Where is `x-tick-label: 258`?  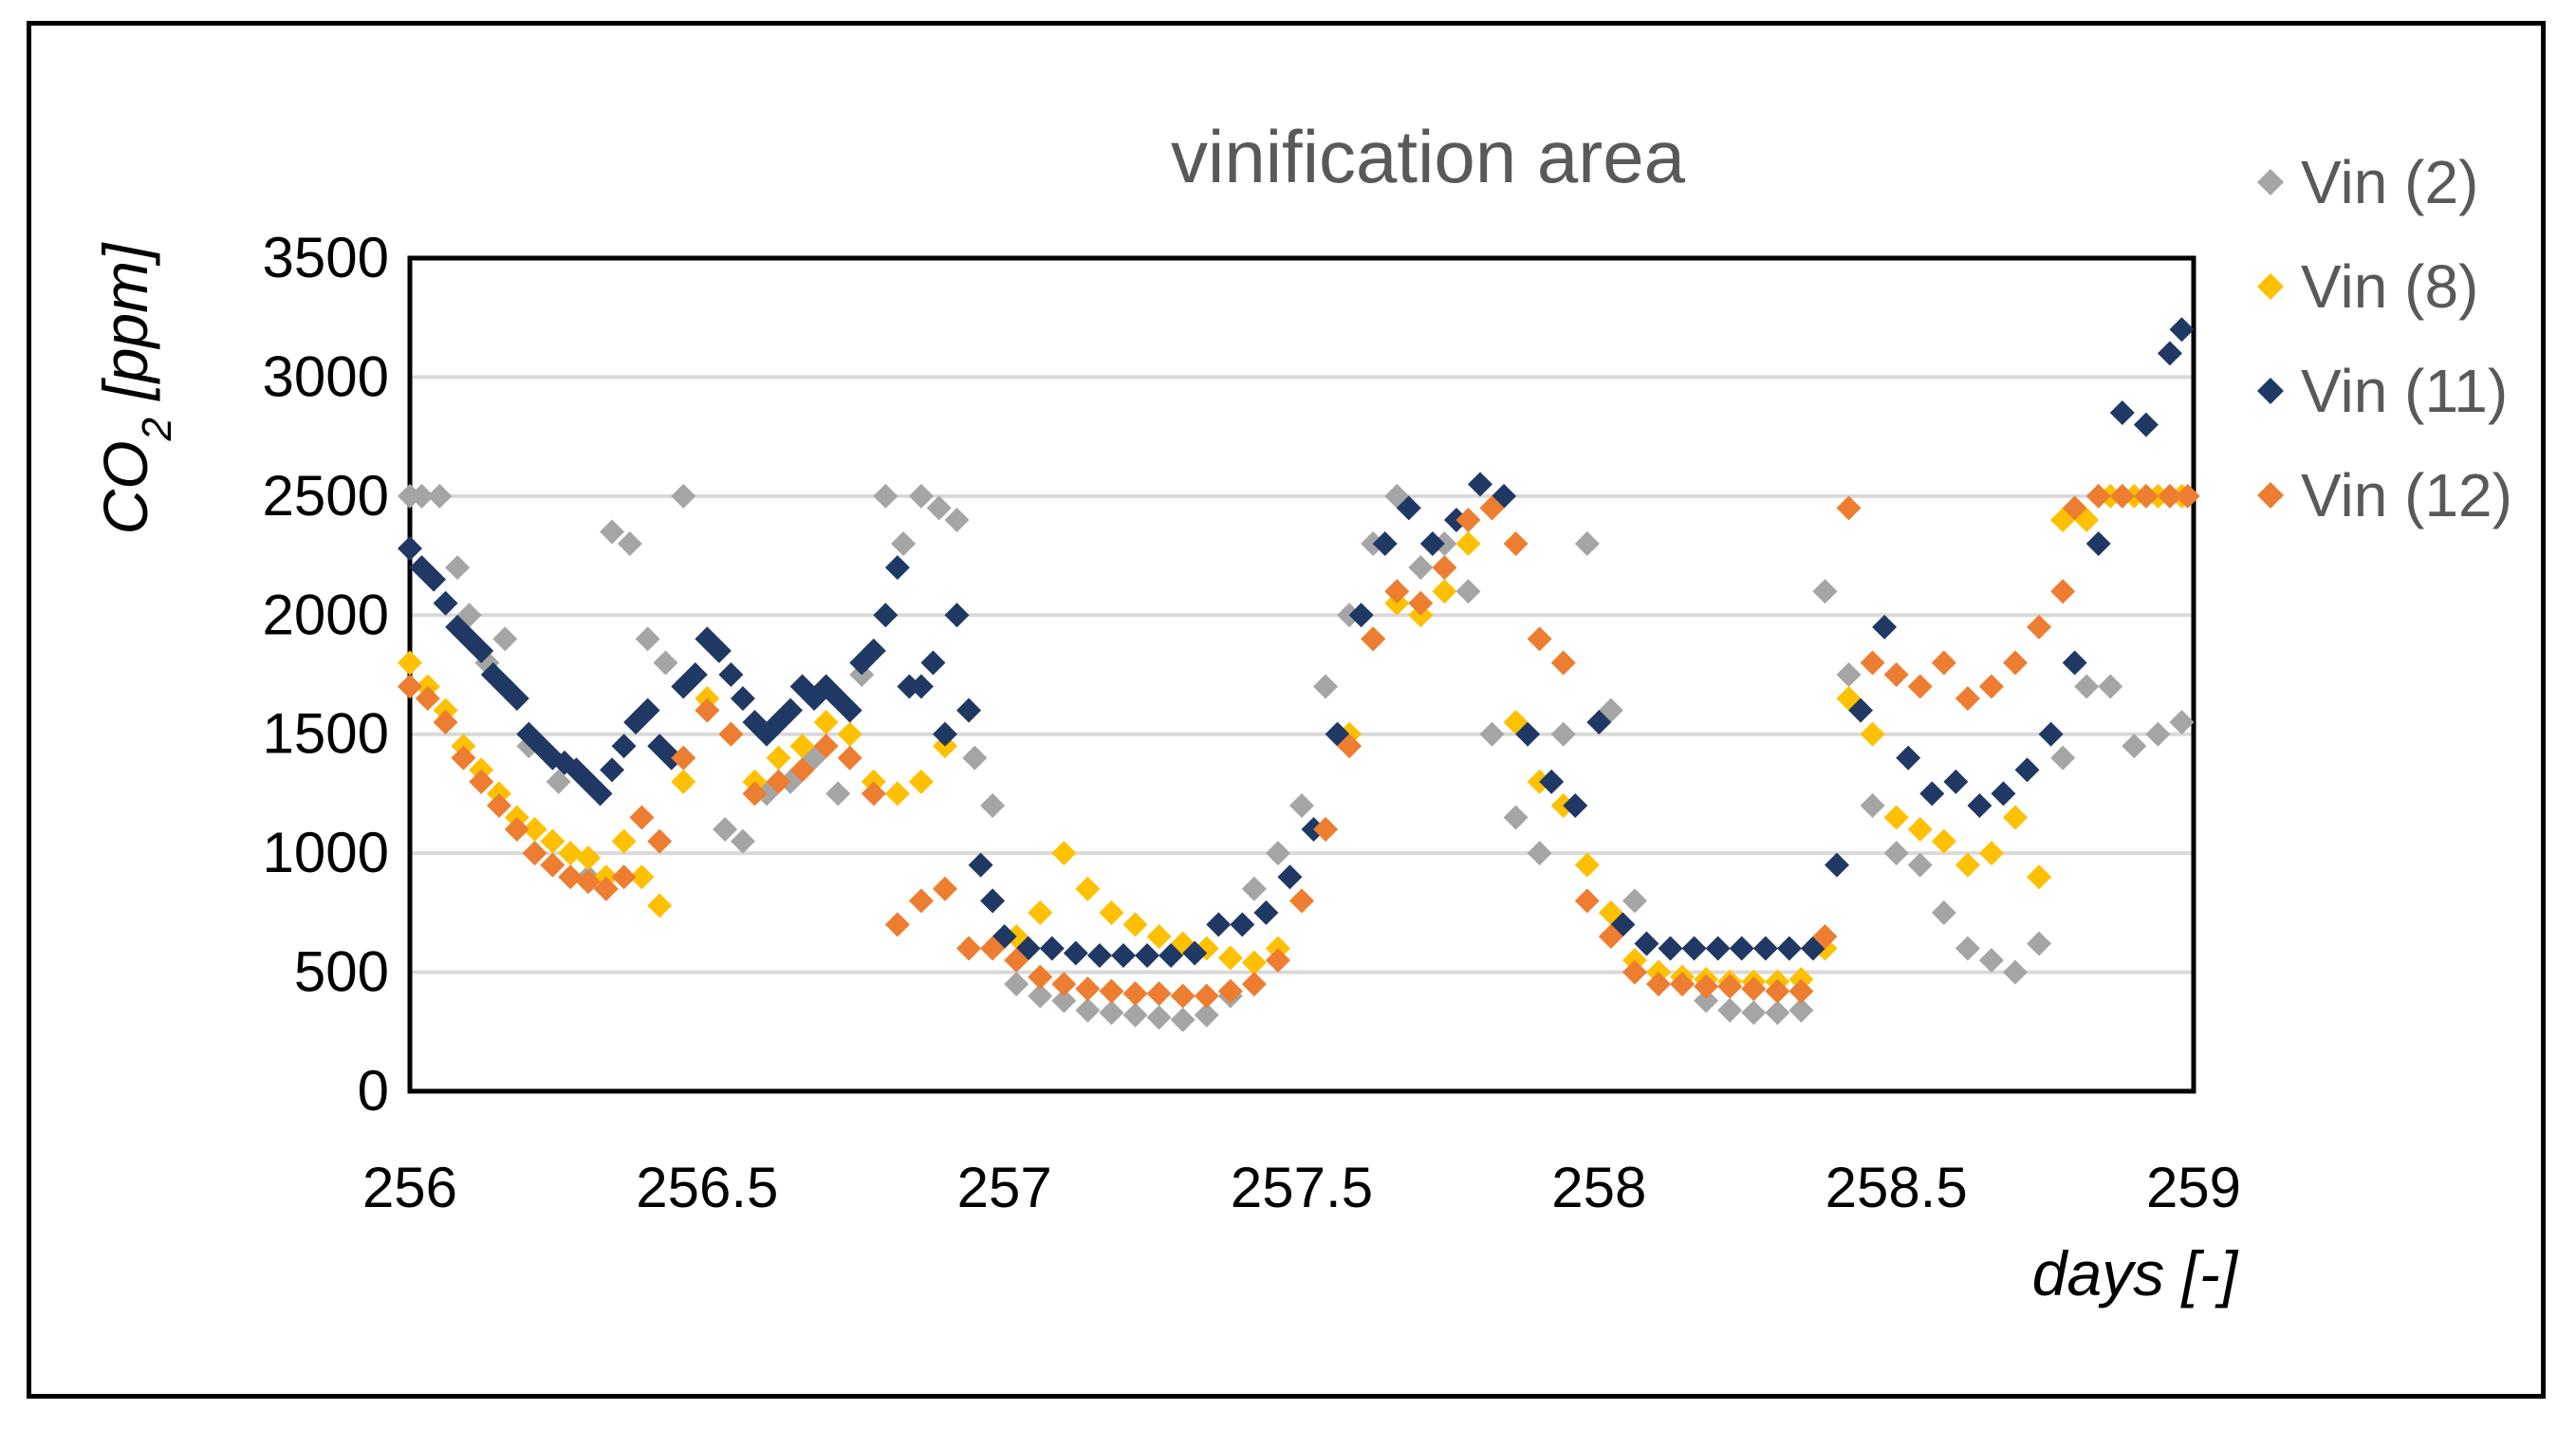 x-tick-label: 258 is located at coordinates (1598, 1188).